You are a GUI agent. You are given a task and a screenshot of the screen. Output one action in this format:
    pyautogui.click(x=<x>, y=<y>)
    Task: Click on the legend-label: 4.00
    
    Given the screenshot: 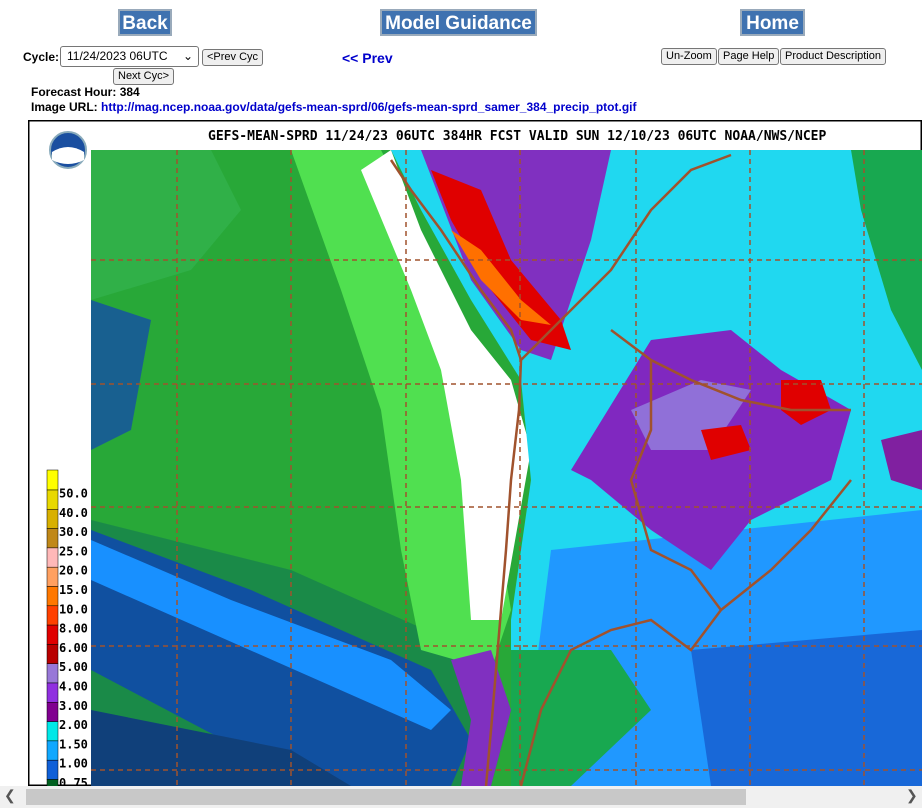 What is the action you would take?
    pyautogui.click(x=73, y=687)
    